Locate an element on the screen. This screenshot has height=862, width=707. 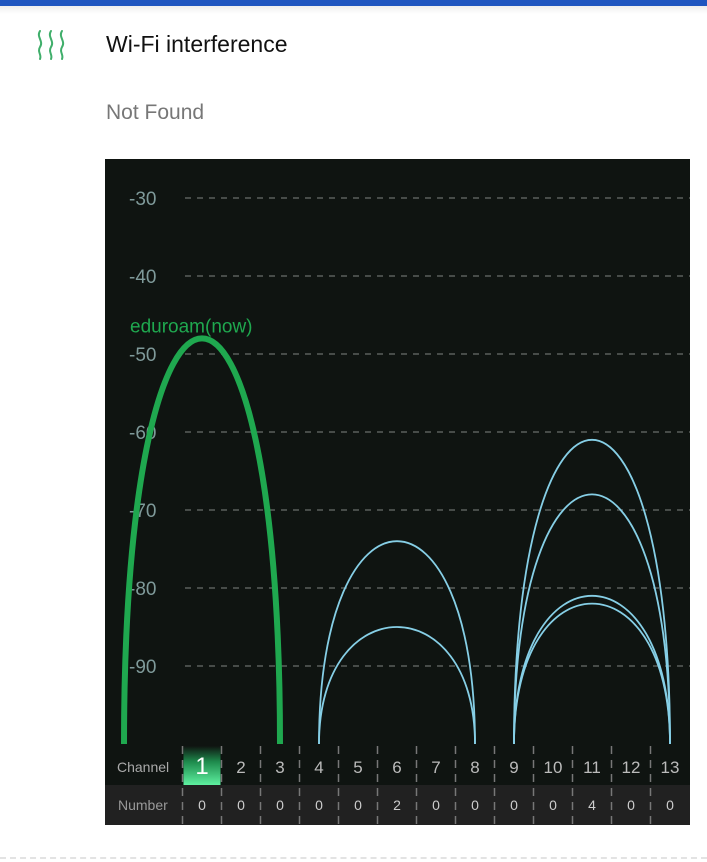
network-count: 2 is located at coordinates (397, 805).